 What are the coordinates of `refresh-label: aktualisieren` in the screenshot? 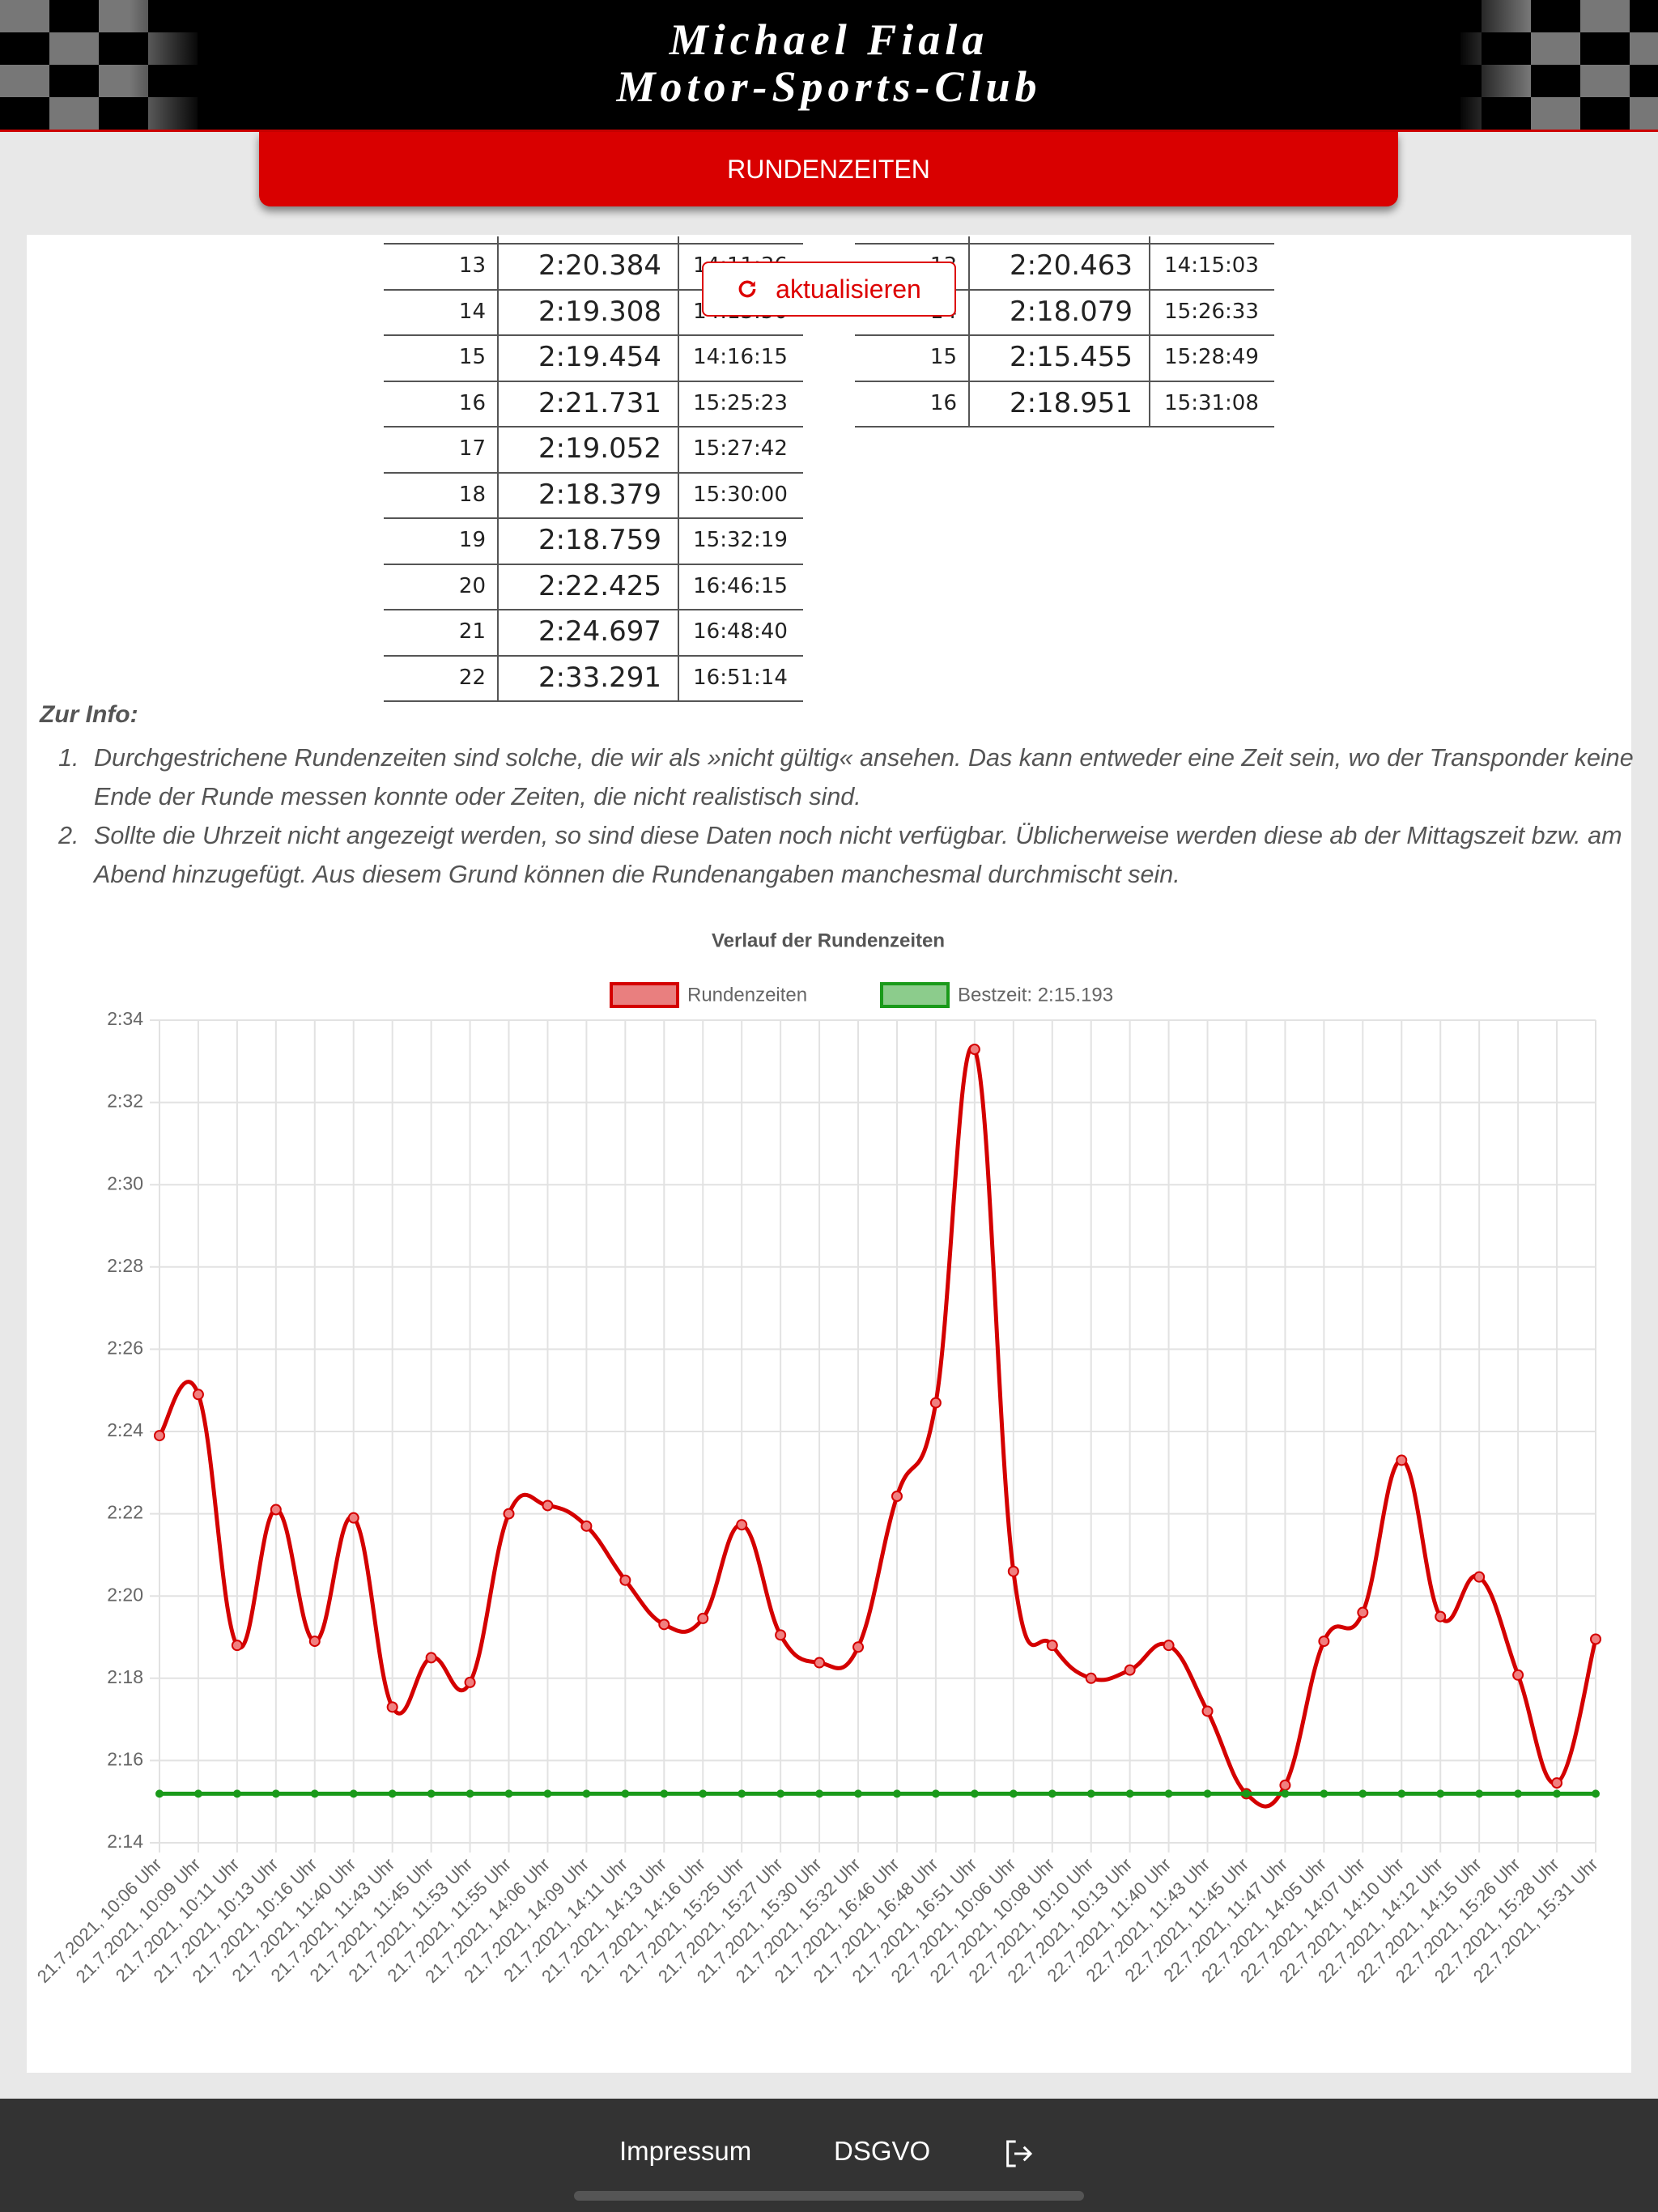 It's located at (848, 289).